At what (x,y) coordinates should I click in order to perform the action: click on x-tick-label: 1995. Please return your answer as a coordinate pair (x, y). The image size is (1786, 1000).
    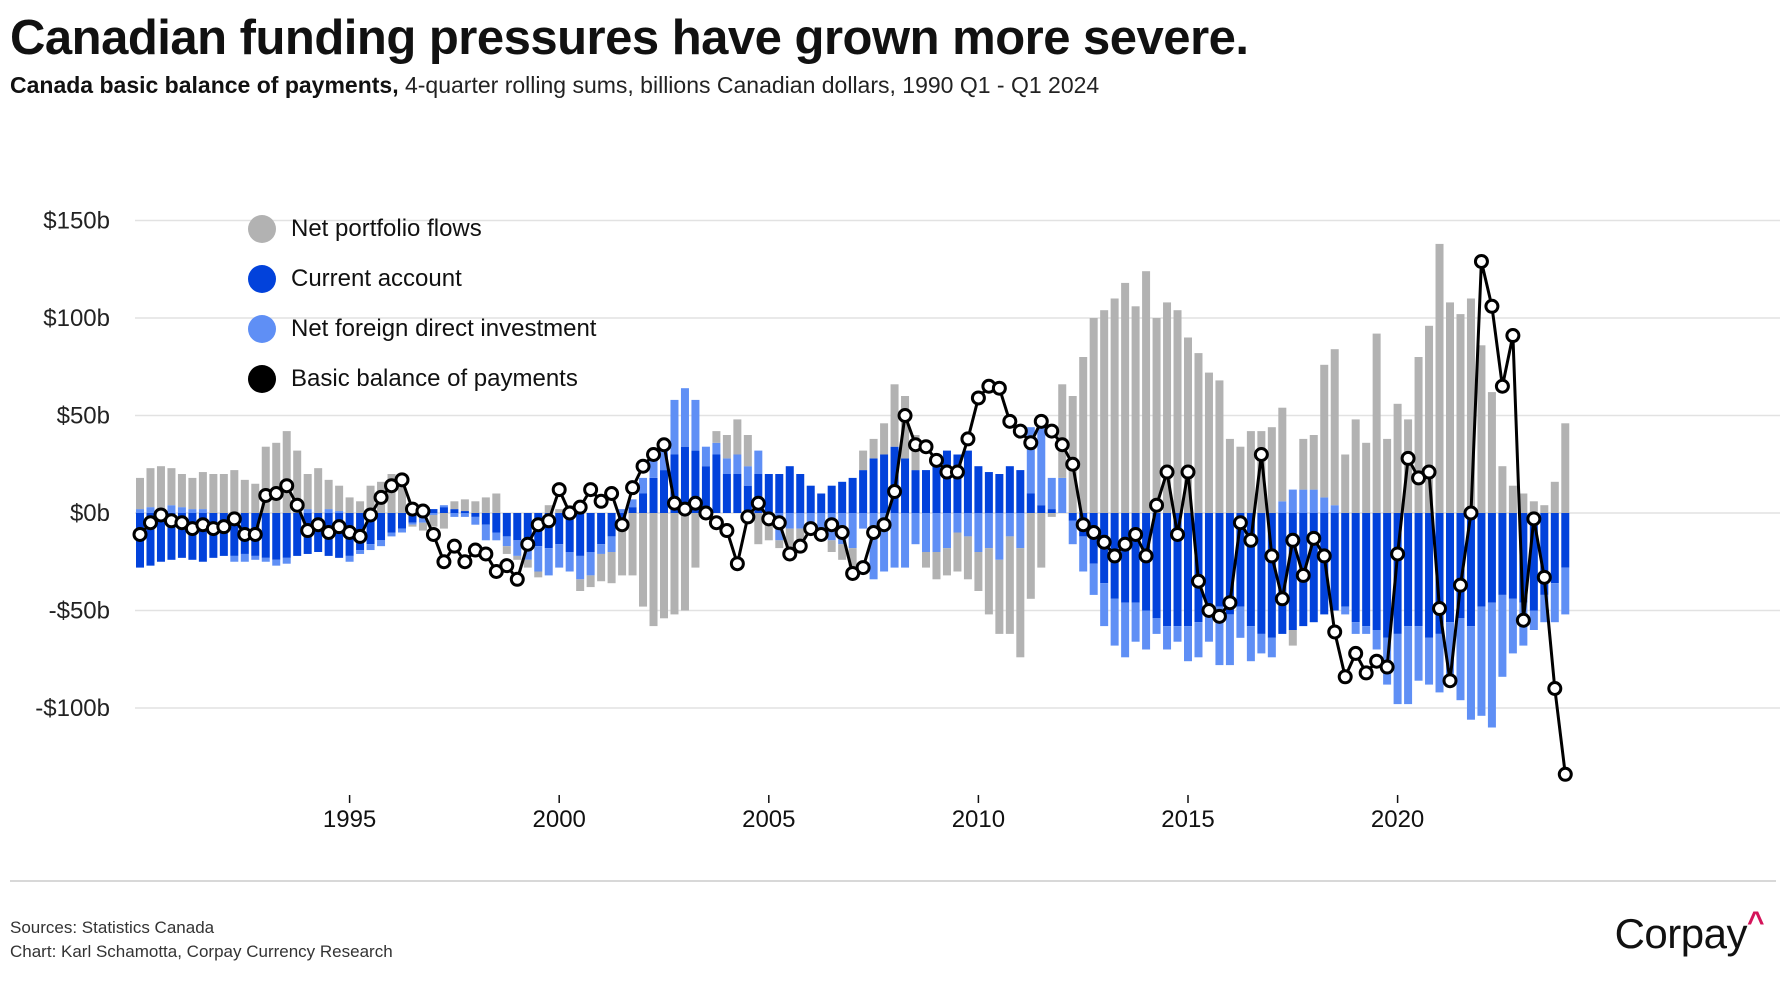
    Looking at the image, I should click on (349, 819).